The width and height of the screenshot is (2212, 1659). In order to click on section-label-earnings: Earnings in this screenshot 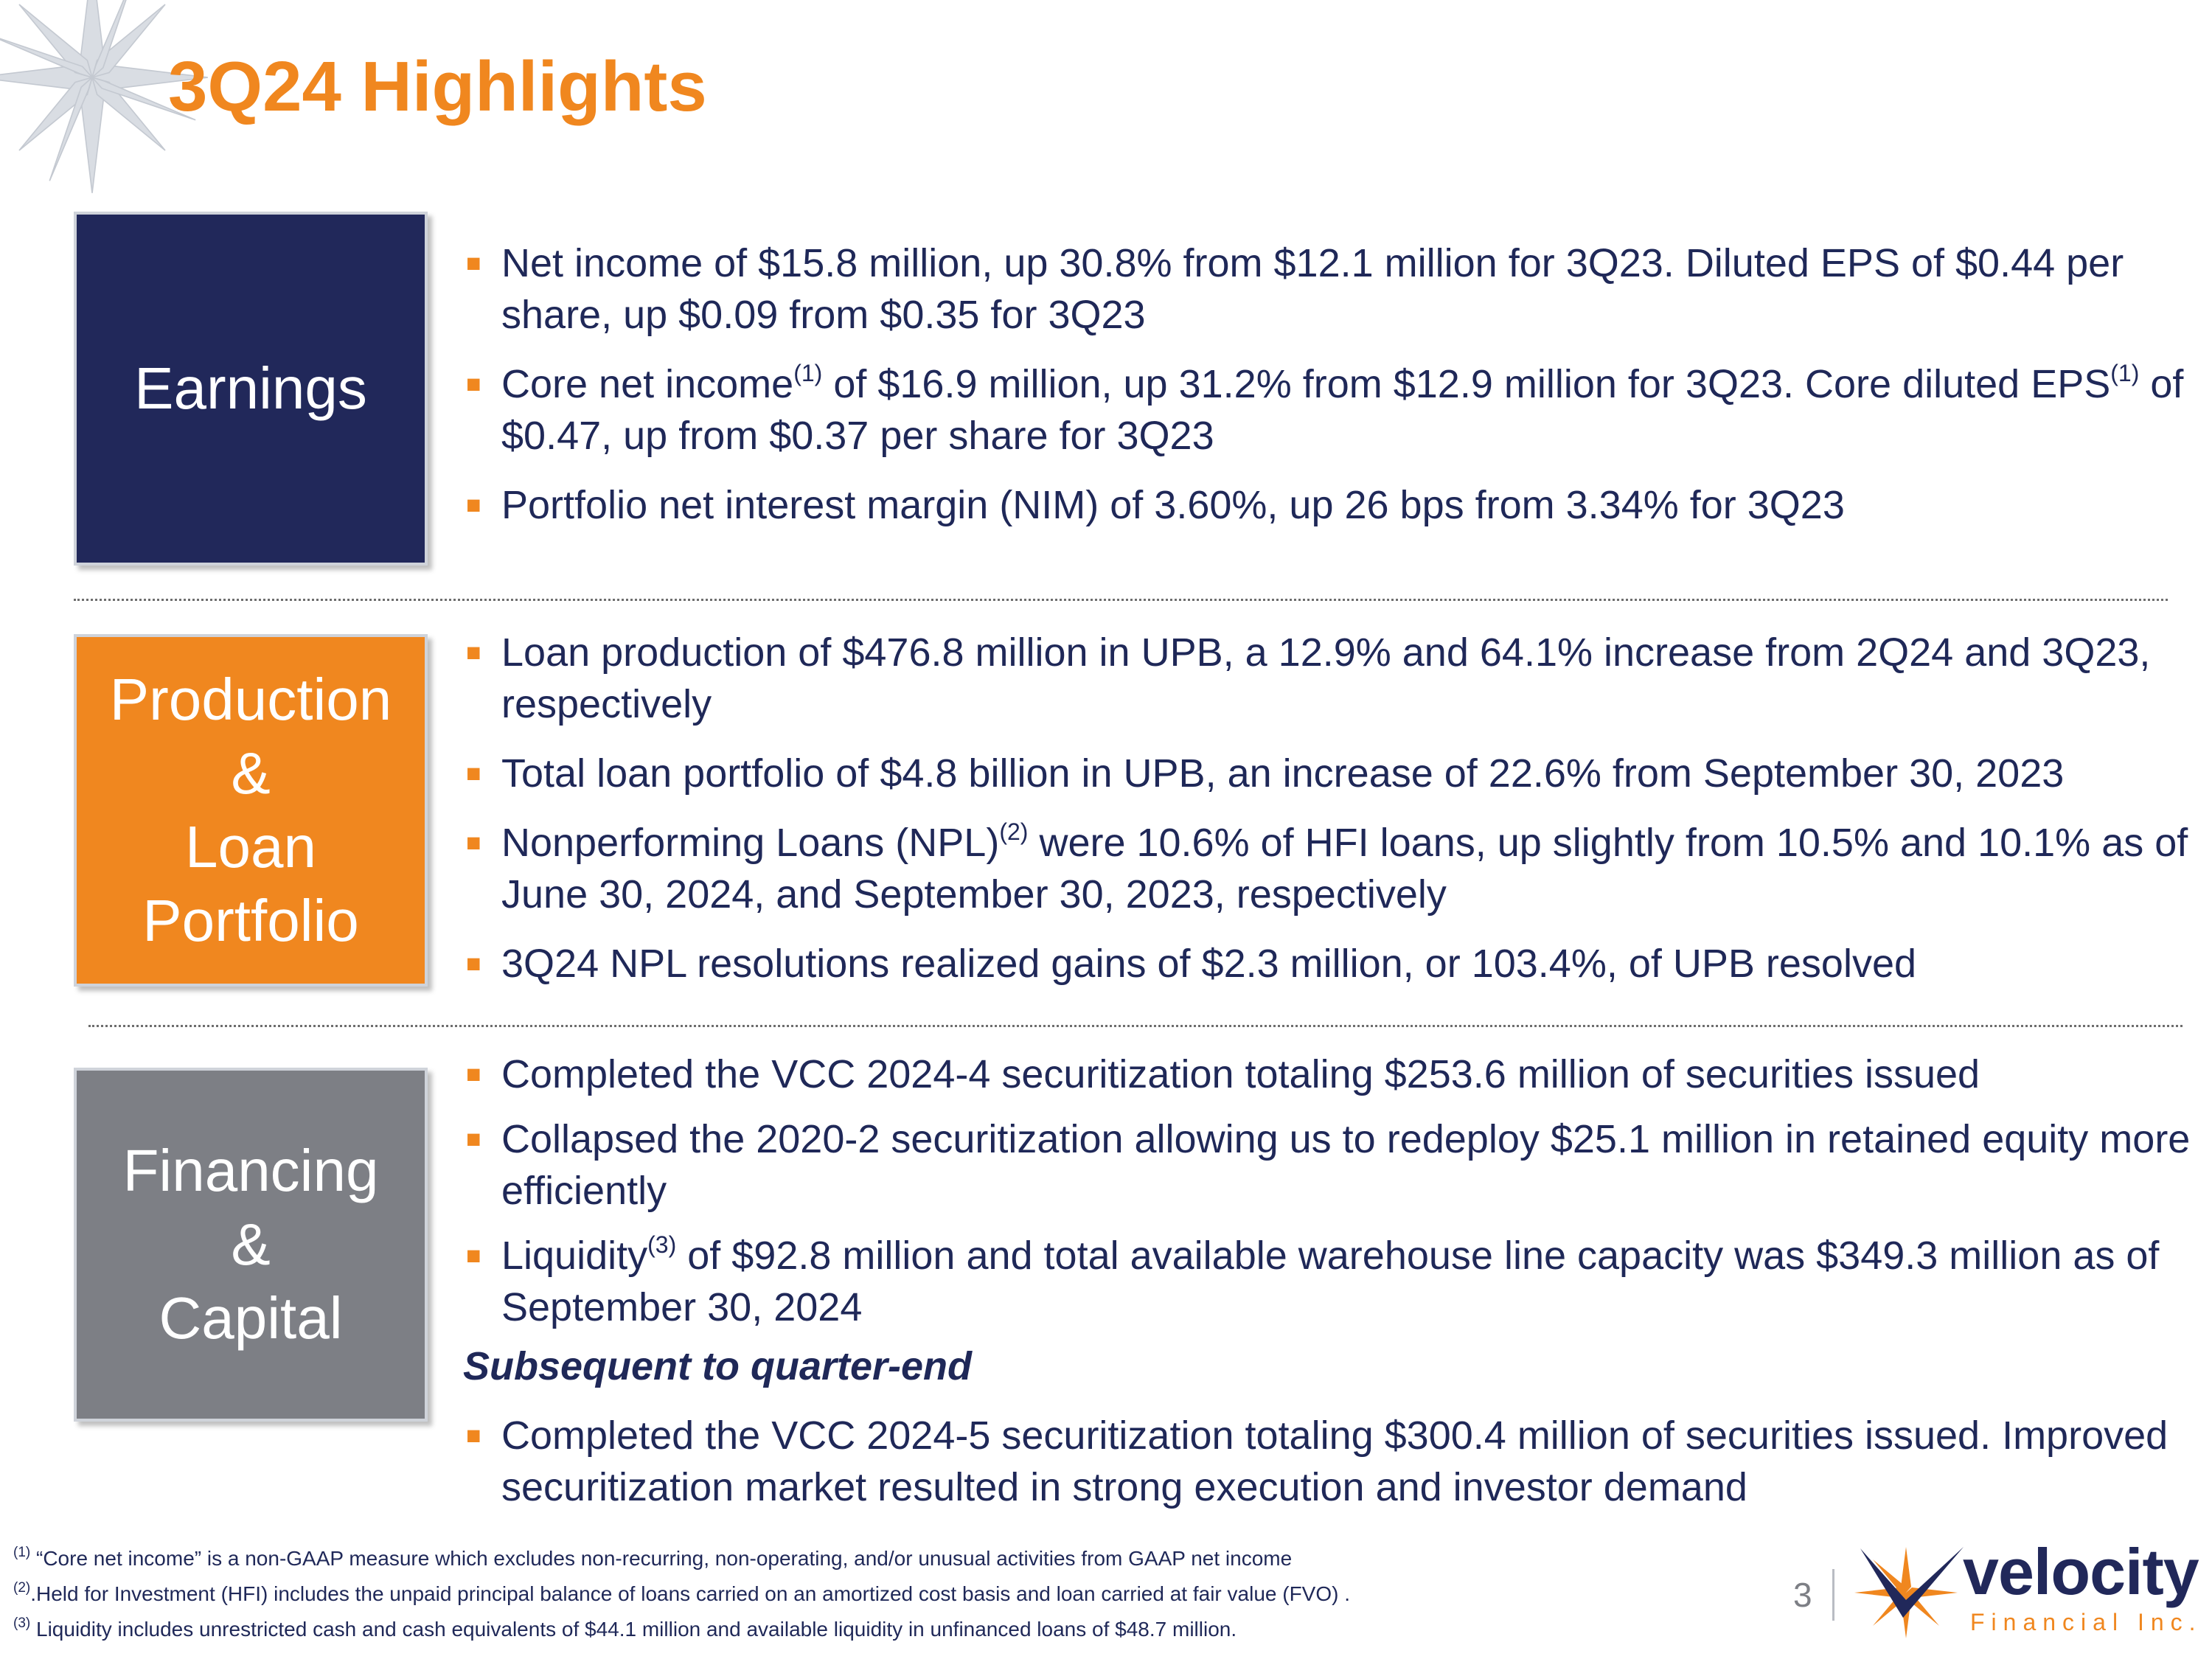, I will do `click(251, 389)`.